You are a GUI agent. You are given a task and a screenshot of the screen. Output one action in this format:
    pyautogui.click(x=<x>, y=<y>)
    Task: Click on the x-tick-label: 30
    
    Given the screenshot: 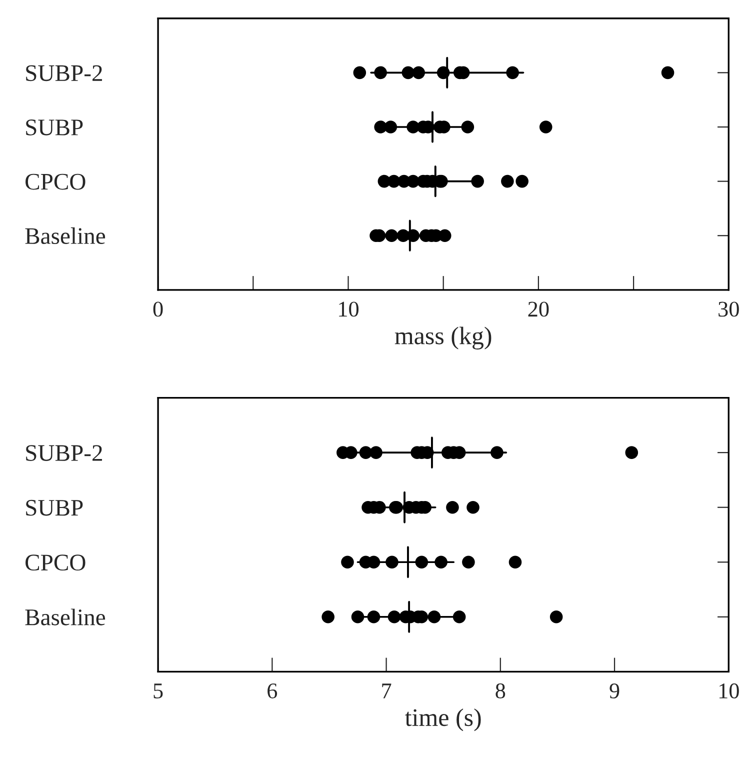 What is the action you would take?
    pyautogui.click(x=728, y=309)
    